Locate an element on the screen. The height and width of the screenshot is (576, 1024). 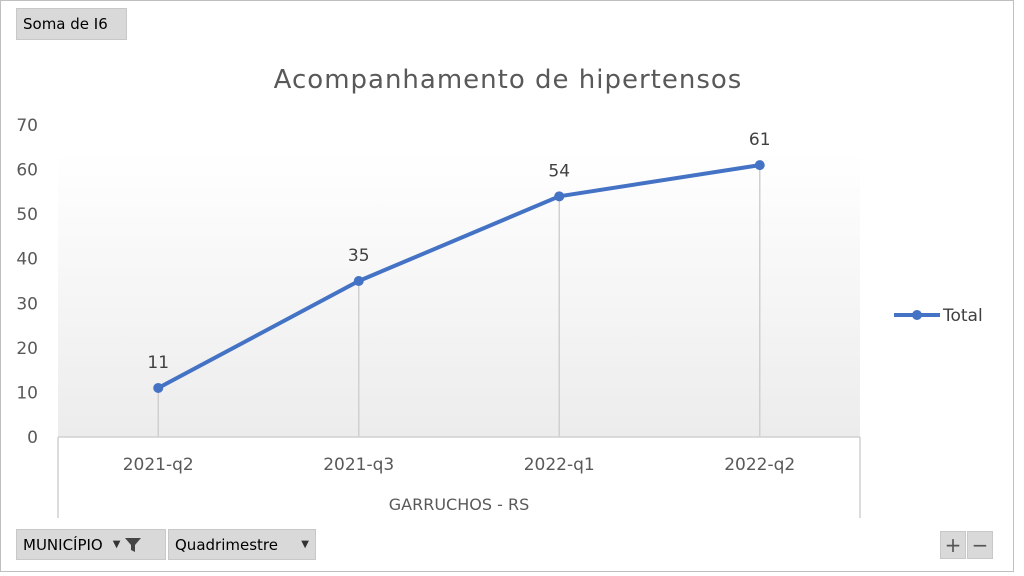
y-tick-label: 20 is located at coordinates (27, 349).